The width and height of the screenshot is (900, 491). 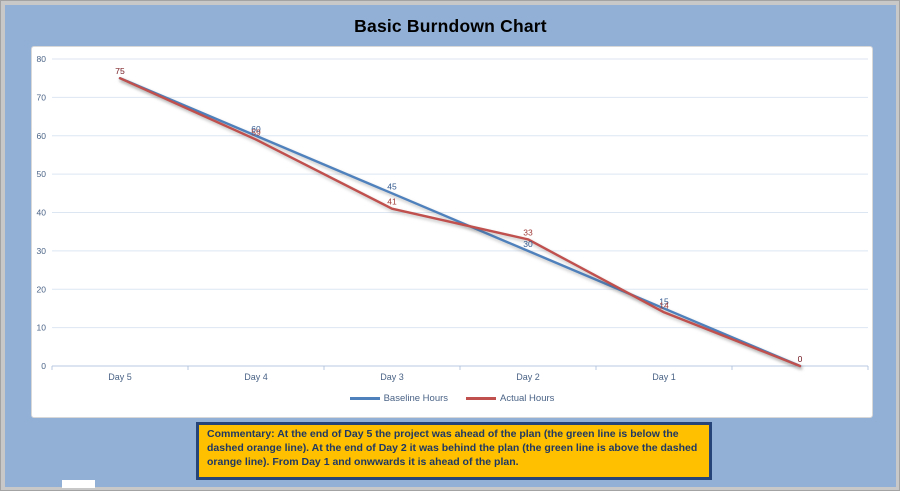 I want to click on bottom-notch, so click(x=78, y=484).